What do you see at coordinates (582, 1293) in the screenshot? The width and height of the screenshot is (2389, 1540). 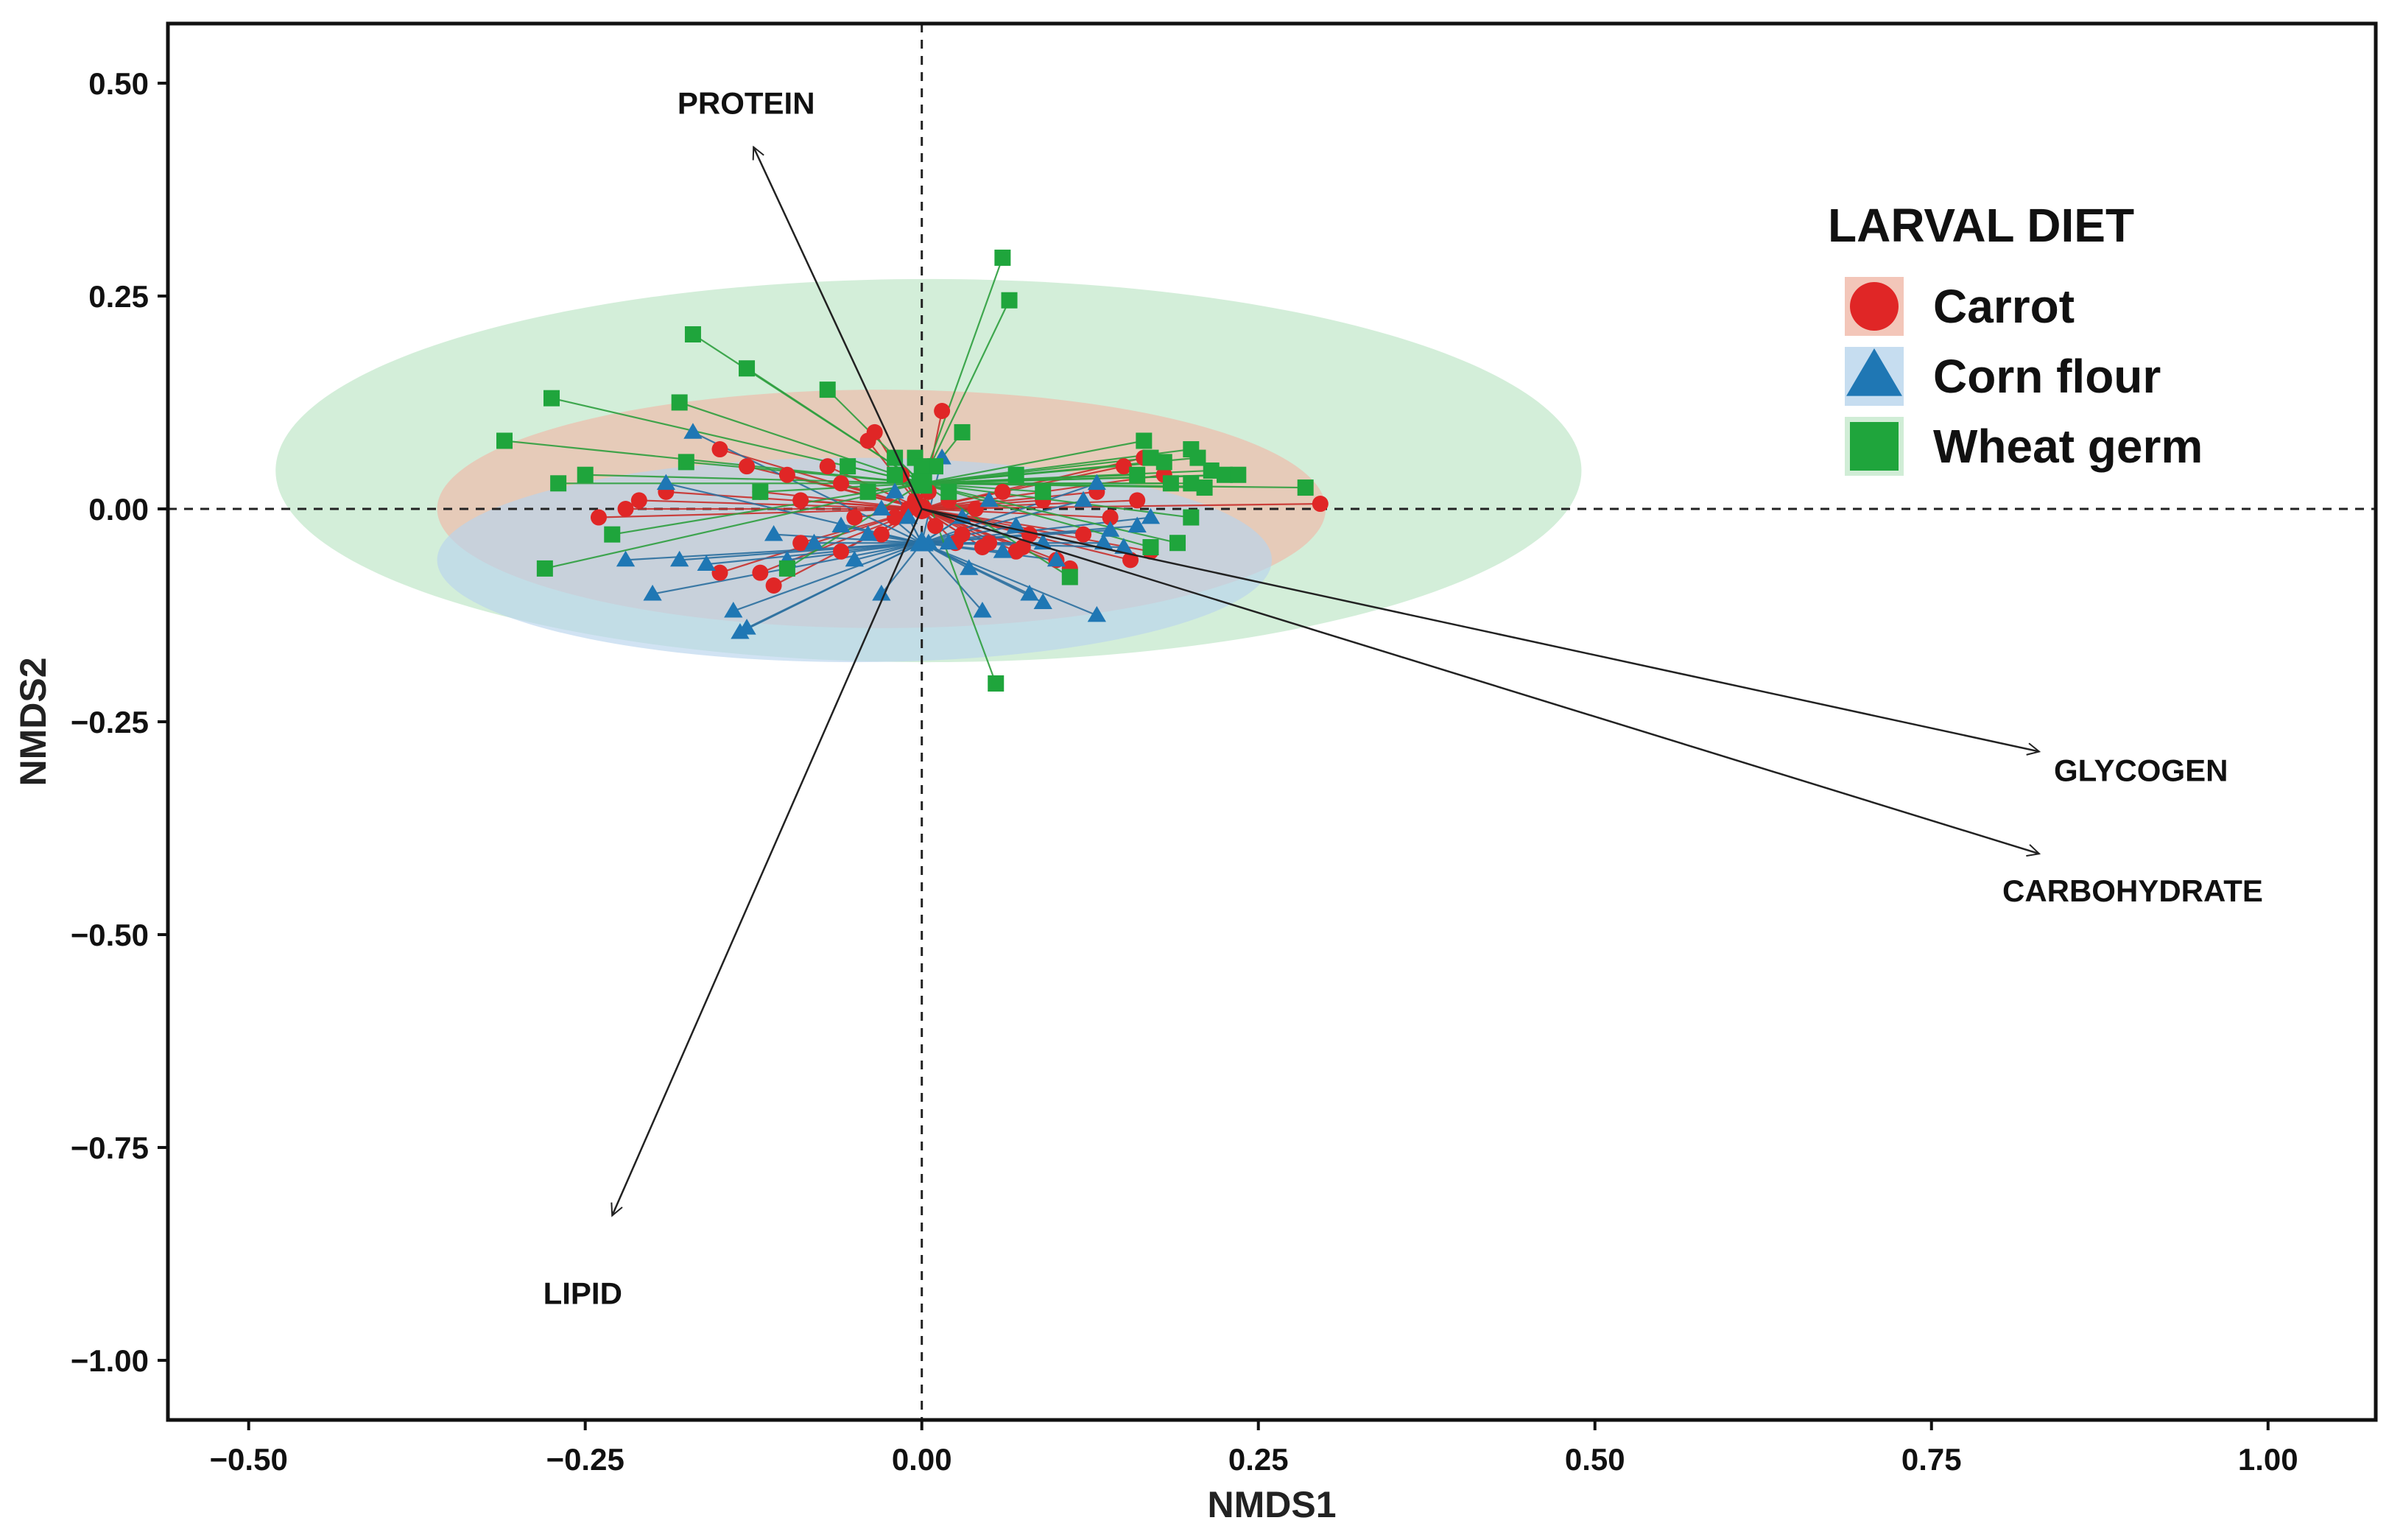 I see `lipid-vector-label: LIPID` at bounding box center [582, 1293].